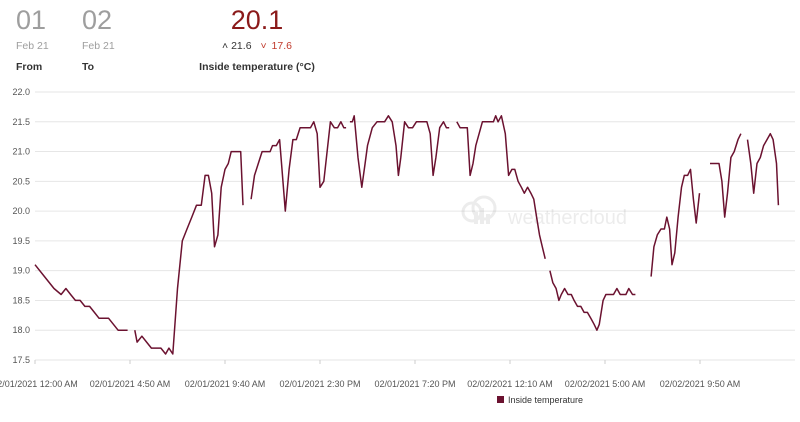 This screenshot has width=800, height=422. I want to click on legend: Inside temperature, so click(540, 400).